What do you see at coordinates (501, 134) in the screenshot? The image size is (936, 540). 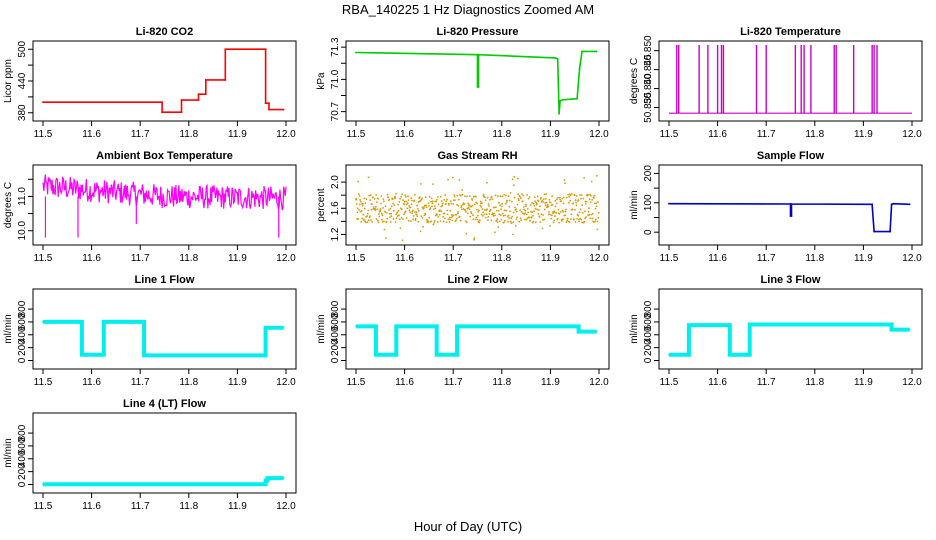 I see `x-tick-label: 11.8` at bounding box center [501, 134].